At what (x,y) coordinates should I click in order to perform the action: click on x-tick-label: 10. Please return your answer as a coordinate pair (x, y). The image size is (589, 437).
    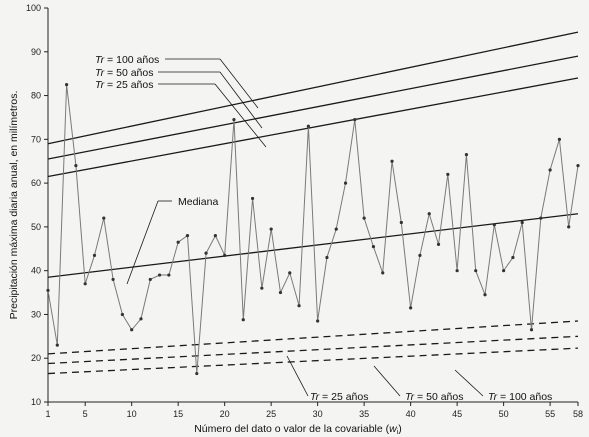
    Looking at the image, I should click on (132, 414).